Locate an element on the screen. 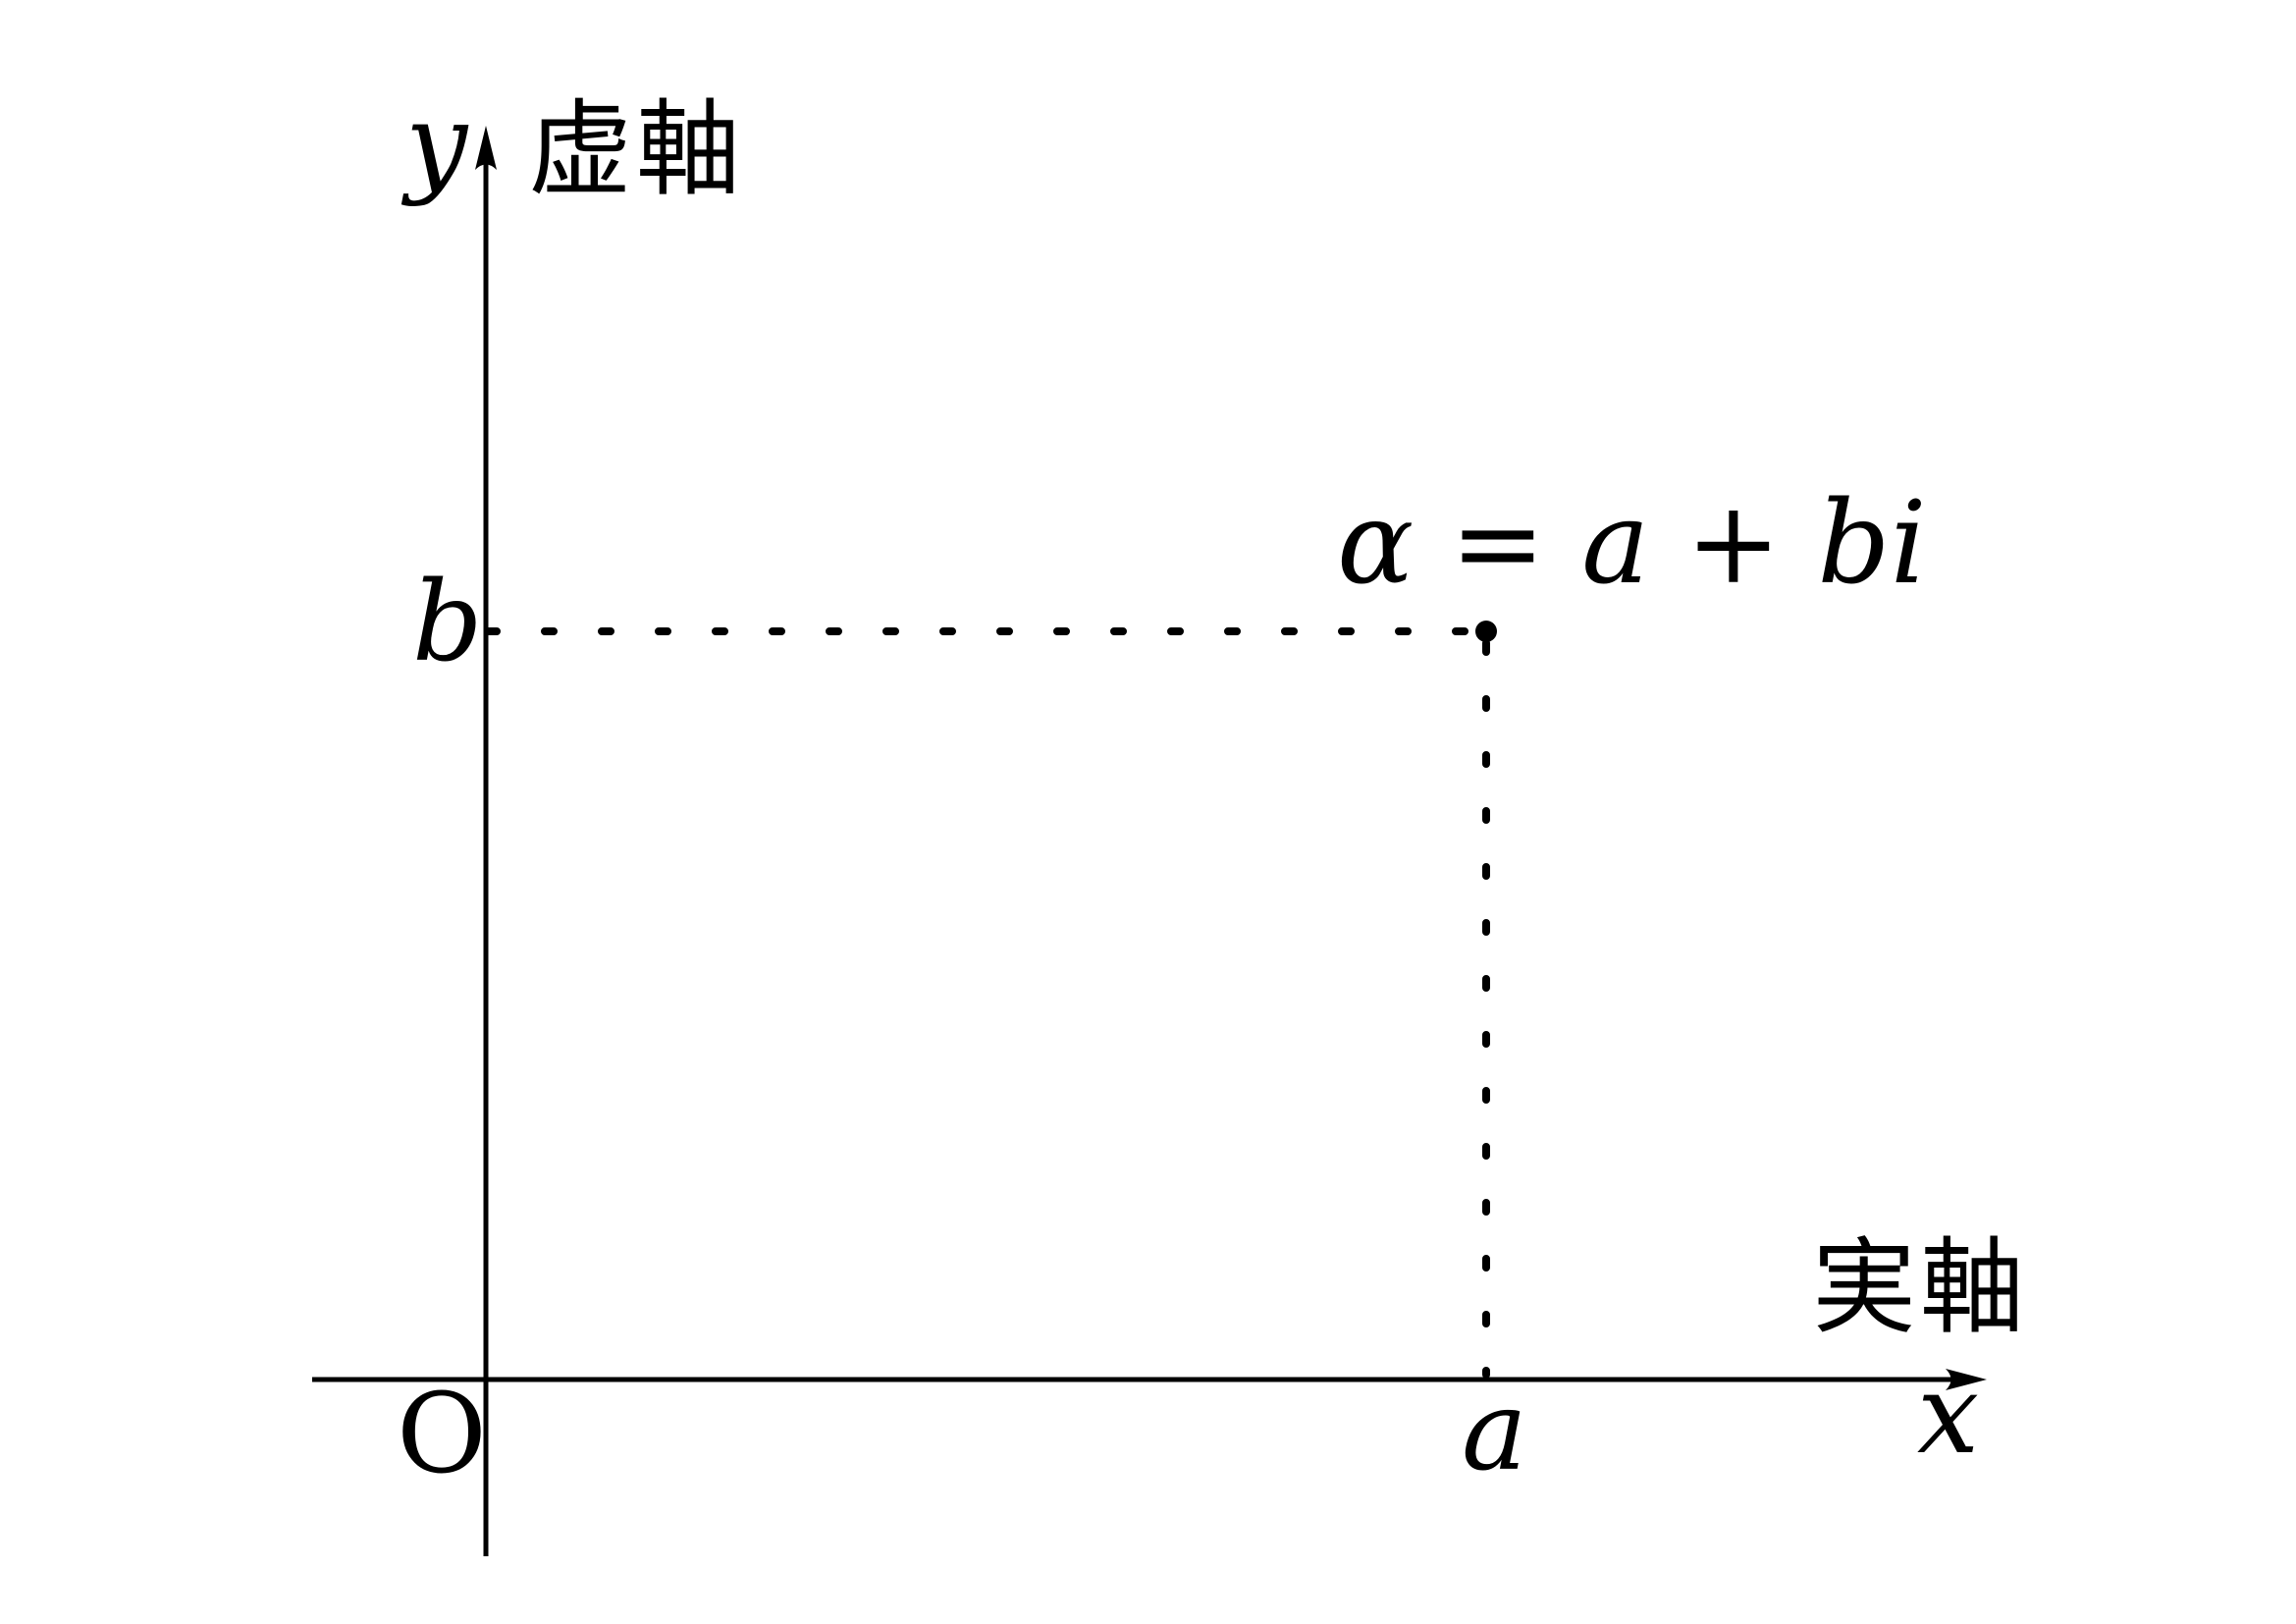 The image size is (2296, 1624). x-axis-label: x is located at coordinates (1948, 1415).